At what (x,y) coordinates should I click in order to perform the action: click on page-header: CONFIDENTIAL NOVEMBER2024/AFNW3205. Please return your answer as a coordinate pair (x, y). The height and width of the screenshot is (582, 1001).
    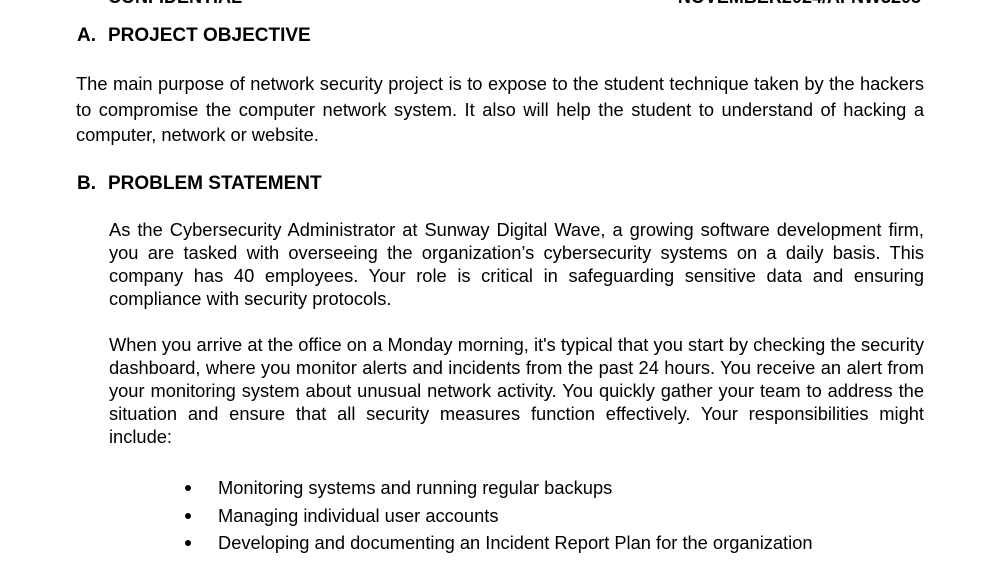
    Looking at the image, I should click on (500, 3).